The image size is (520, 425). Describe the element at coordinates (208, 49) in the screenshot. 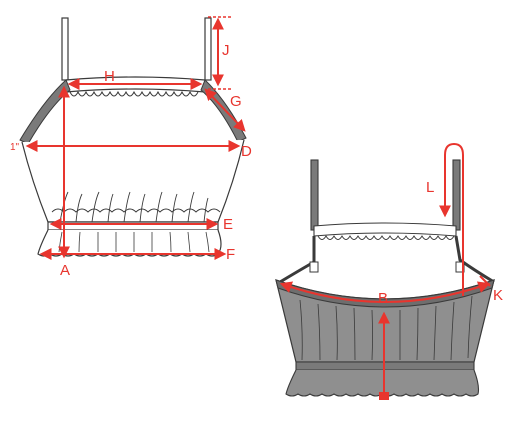

I see `front-right-strap` at that location.